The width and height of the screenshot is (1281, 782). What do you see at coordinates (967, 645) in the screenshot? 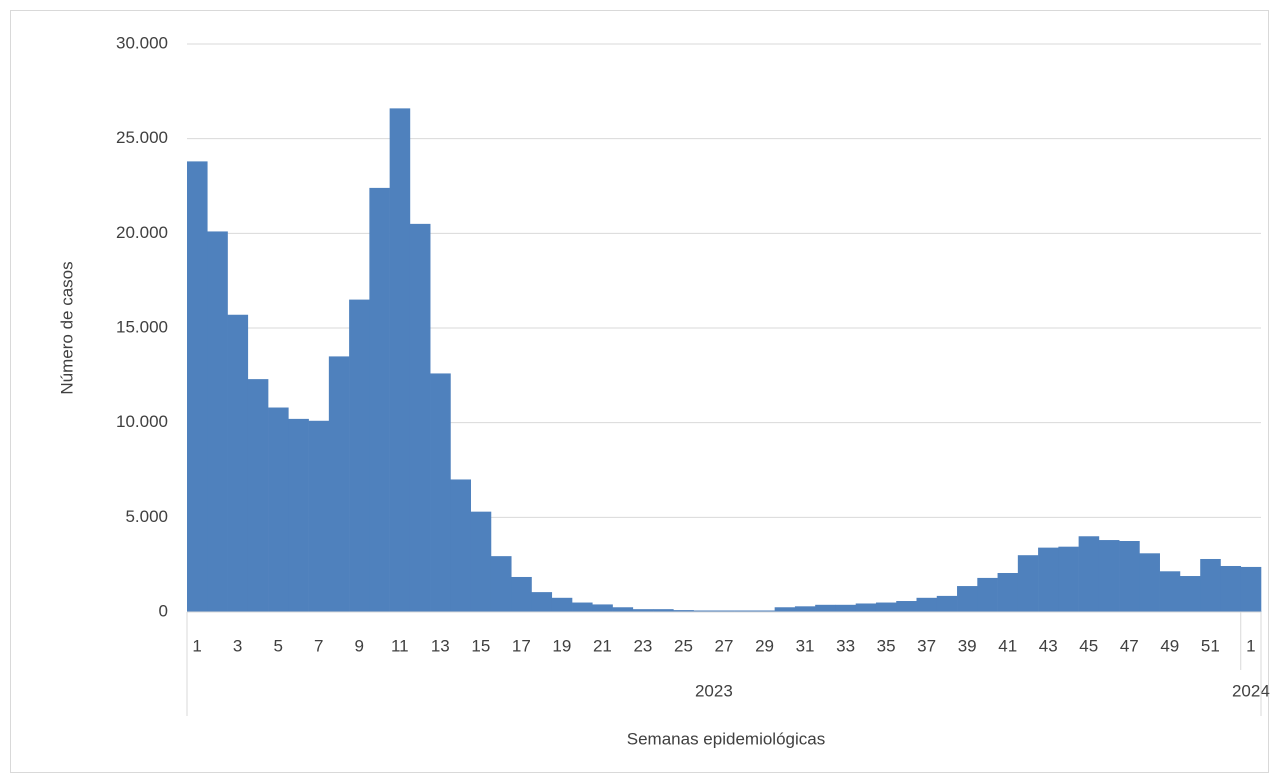
I see `x-tick-label: 39` at bounding box center [967, 645].